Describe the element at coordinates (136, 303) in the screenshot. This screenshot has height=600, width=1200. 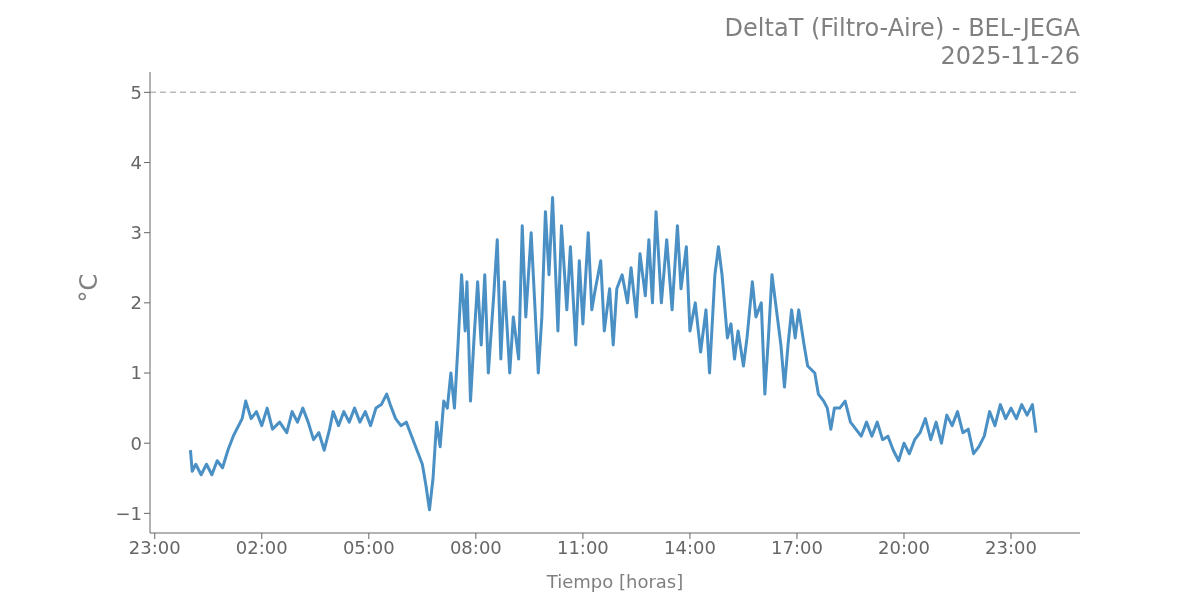
I see `y-tick-label: 2` at that location.